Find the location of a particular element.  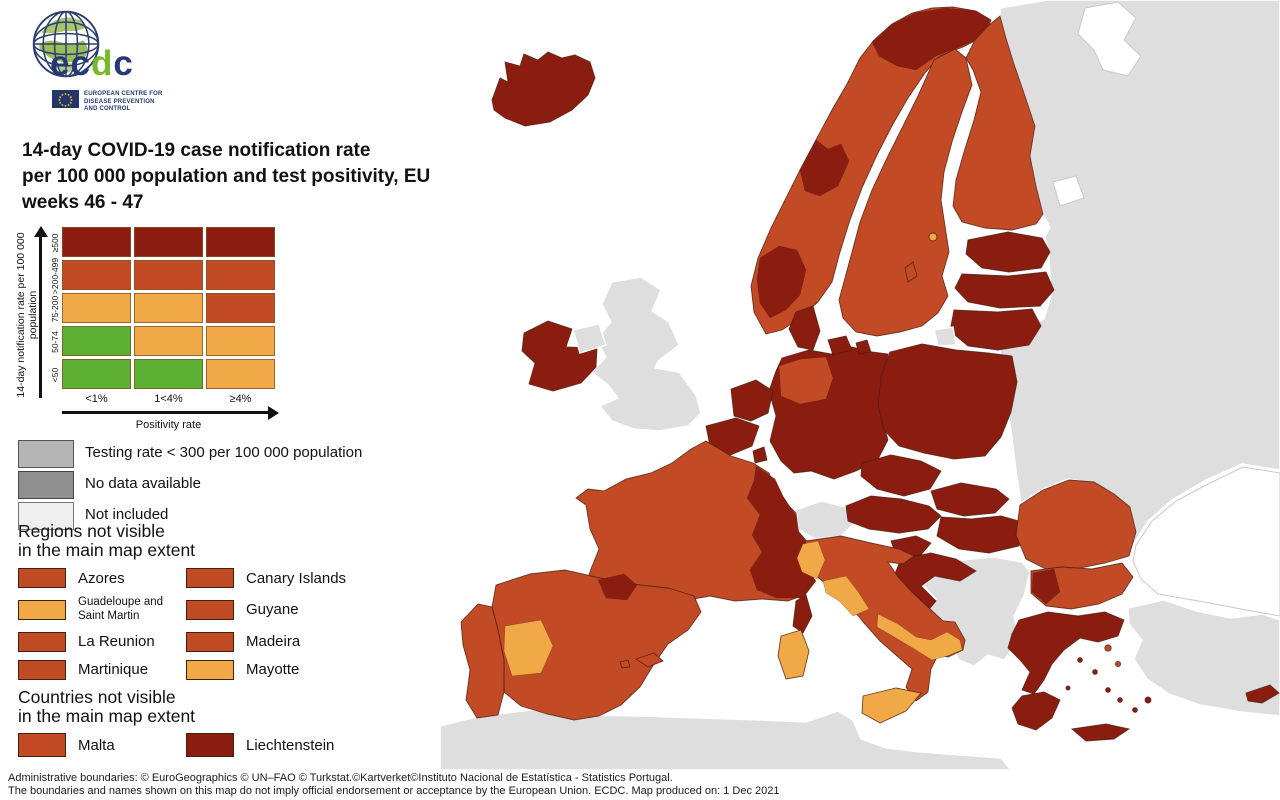

testing-rate-swatch is located at coordinates (46, 454).